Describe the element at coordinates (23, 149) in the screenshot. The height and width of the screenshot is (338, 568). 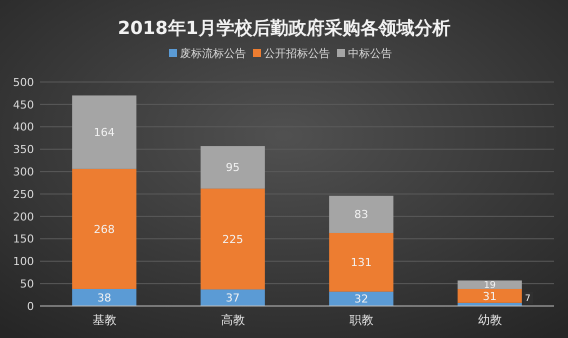
I see `y-tick-label: 350` at that location.